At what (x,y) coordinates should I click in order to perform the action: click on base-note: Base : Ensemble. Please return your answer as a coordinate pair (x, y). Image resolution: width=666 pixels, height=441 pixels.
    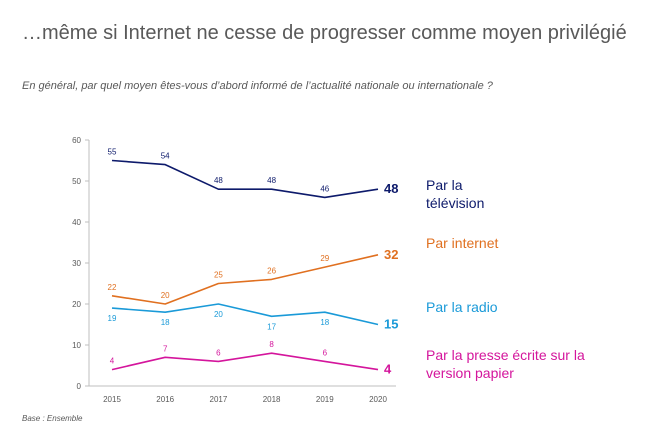
    Looking at the image, I should click on (52, 418).